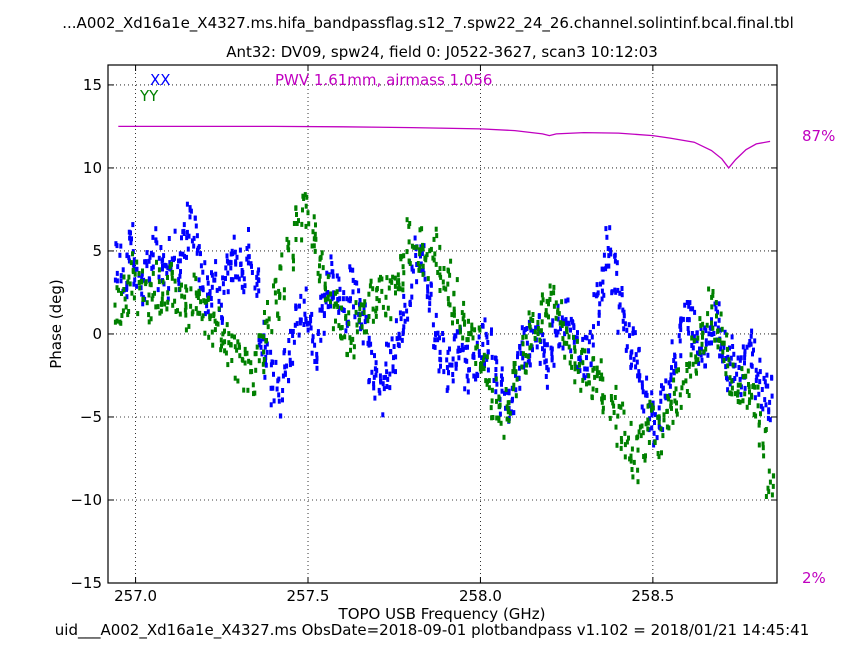 This screenshot has height=648, width=864. Describe the element at coordinates (480, 596) in the screenshot. I see `x-tick-label: 258.0` at that location.